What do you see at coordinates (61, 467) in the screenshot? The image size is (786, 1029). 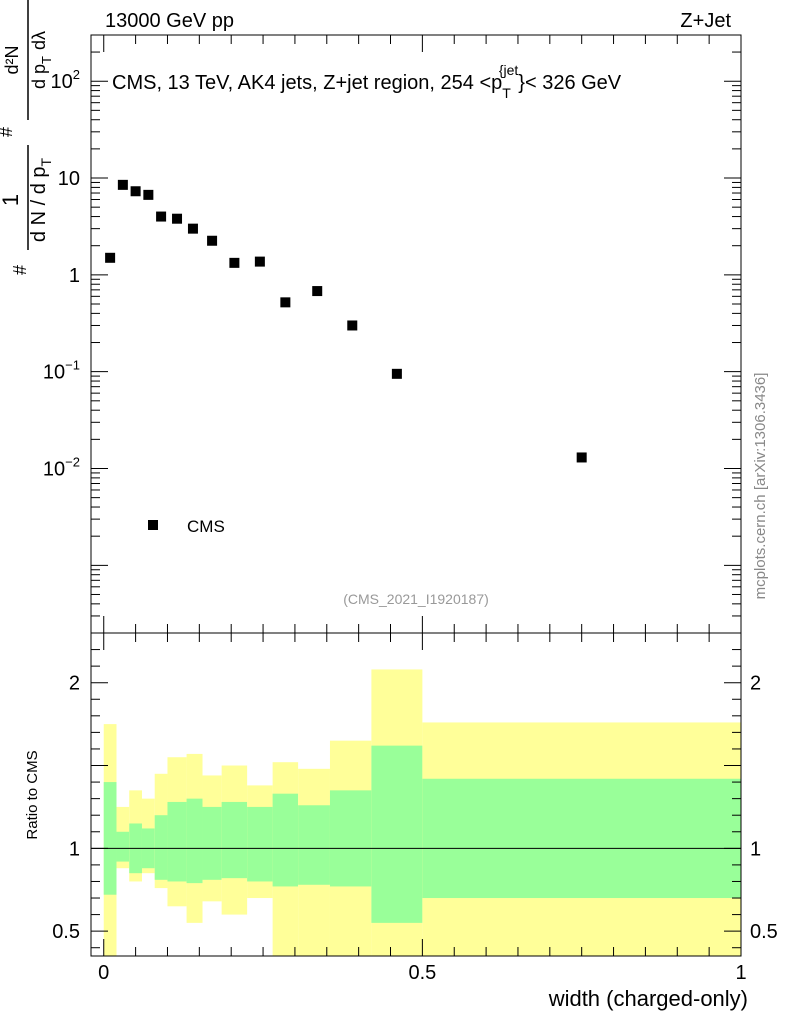 I see `y-tick-label: 10⁻²` at bounding box center [61, 467].